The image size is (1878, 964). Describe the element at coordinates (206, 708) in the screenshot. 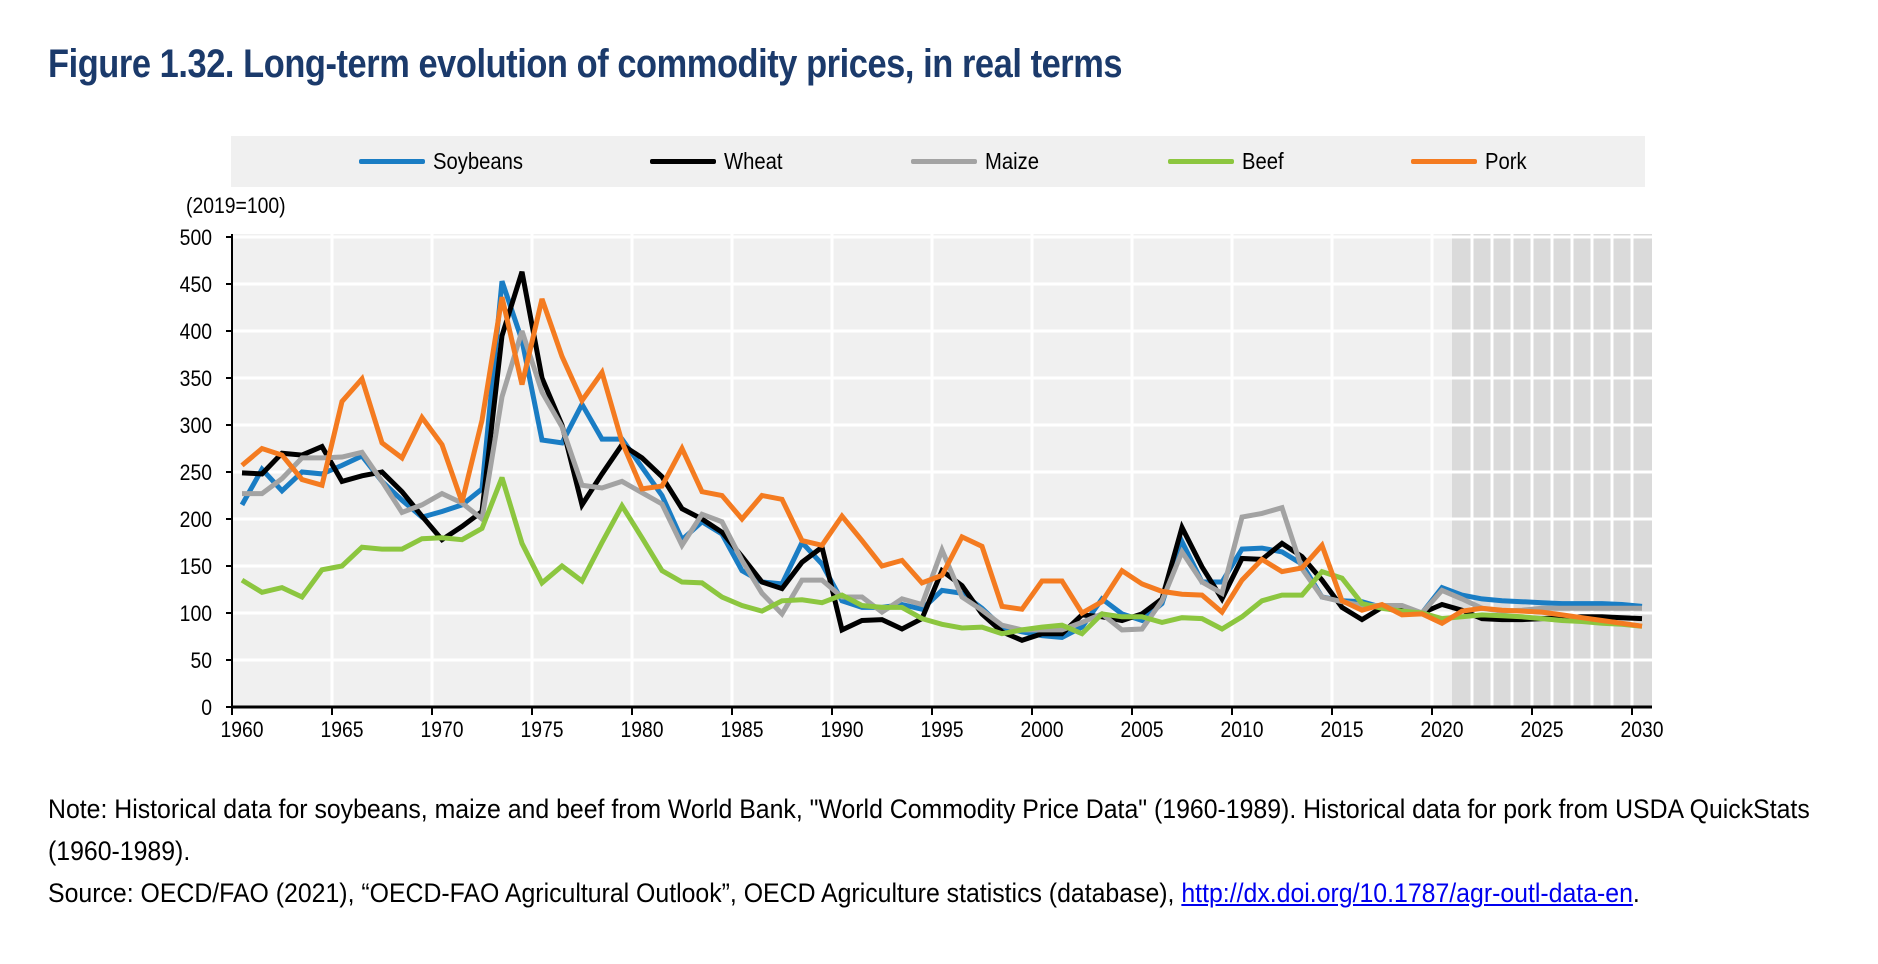

I see `y-tick-label: 0` at that location.